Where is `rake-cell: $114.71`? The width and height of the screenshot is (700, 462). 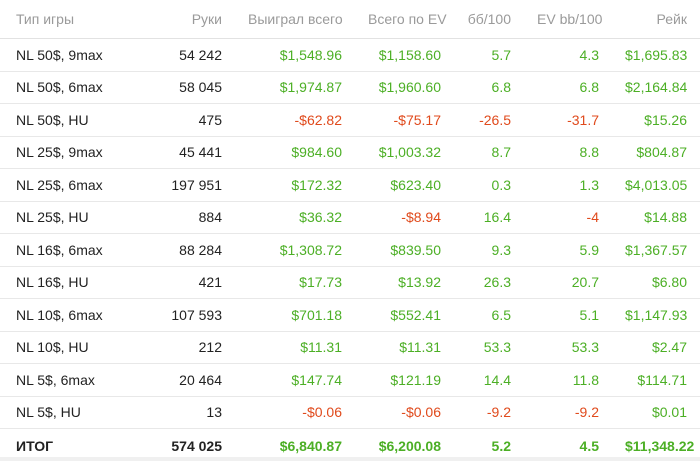 rake-cell: $114.71 is located at coordinates (656, 380).